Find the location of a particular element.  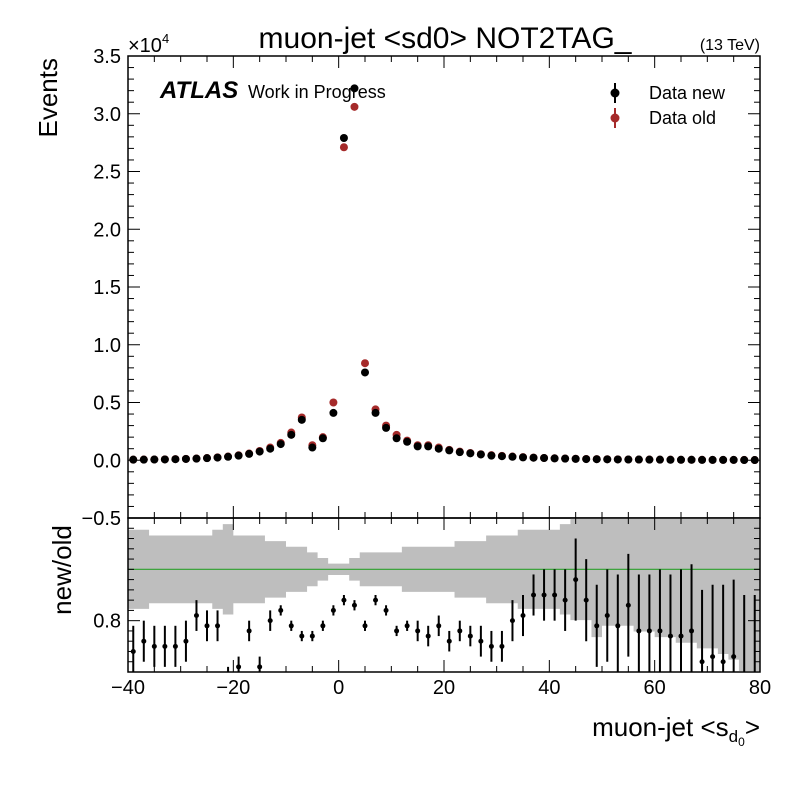

x-tick-label: 20 is located at coordinates (444, 688).